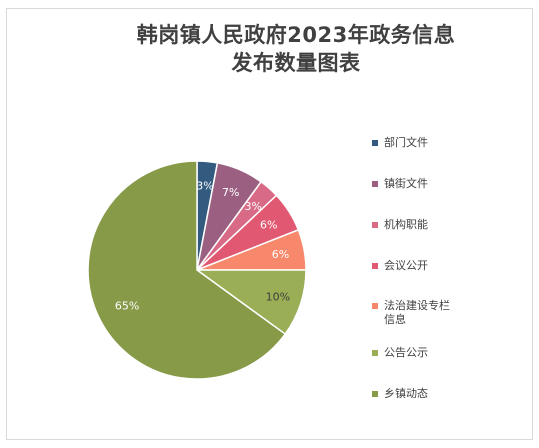 This screenshot has width=539, height=448. What do you see at coordinates (204, 185) in the screenshot?
I see `pie-data-label-0: 3%` at bounding box center [204, 185].